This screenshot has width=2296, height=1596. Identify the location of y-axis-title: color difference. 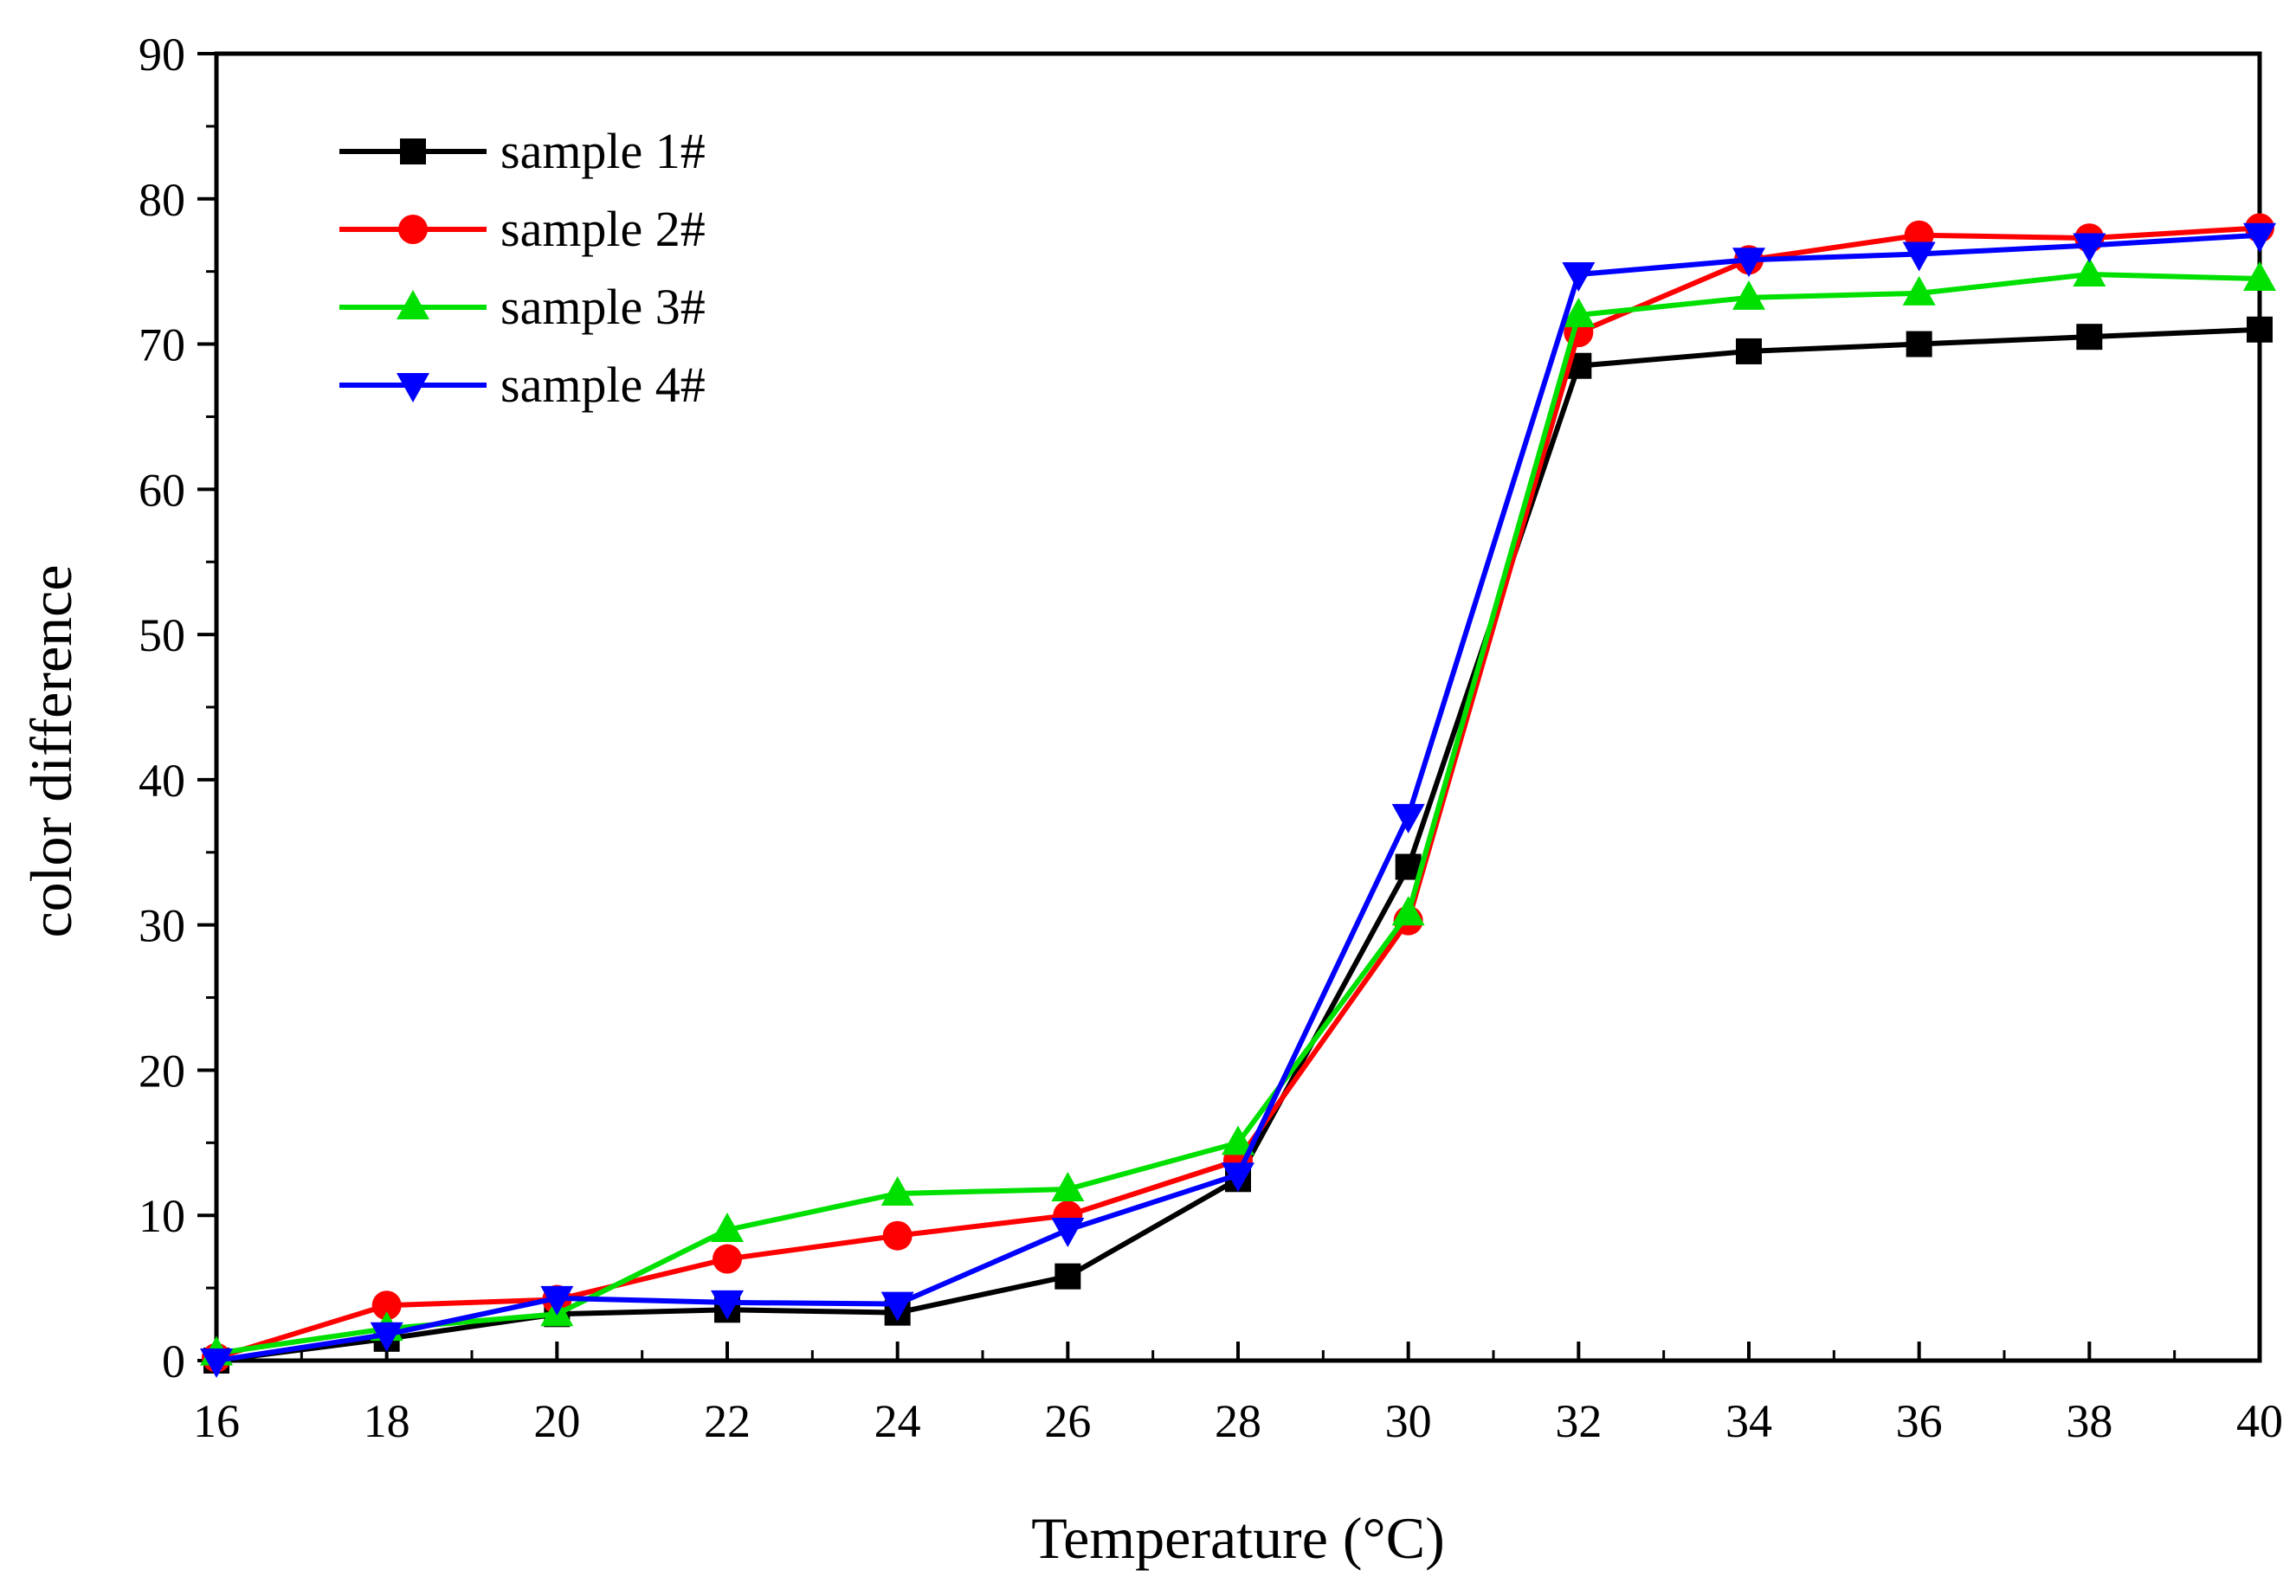
(51, 750).